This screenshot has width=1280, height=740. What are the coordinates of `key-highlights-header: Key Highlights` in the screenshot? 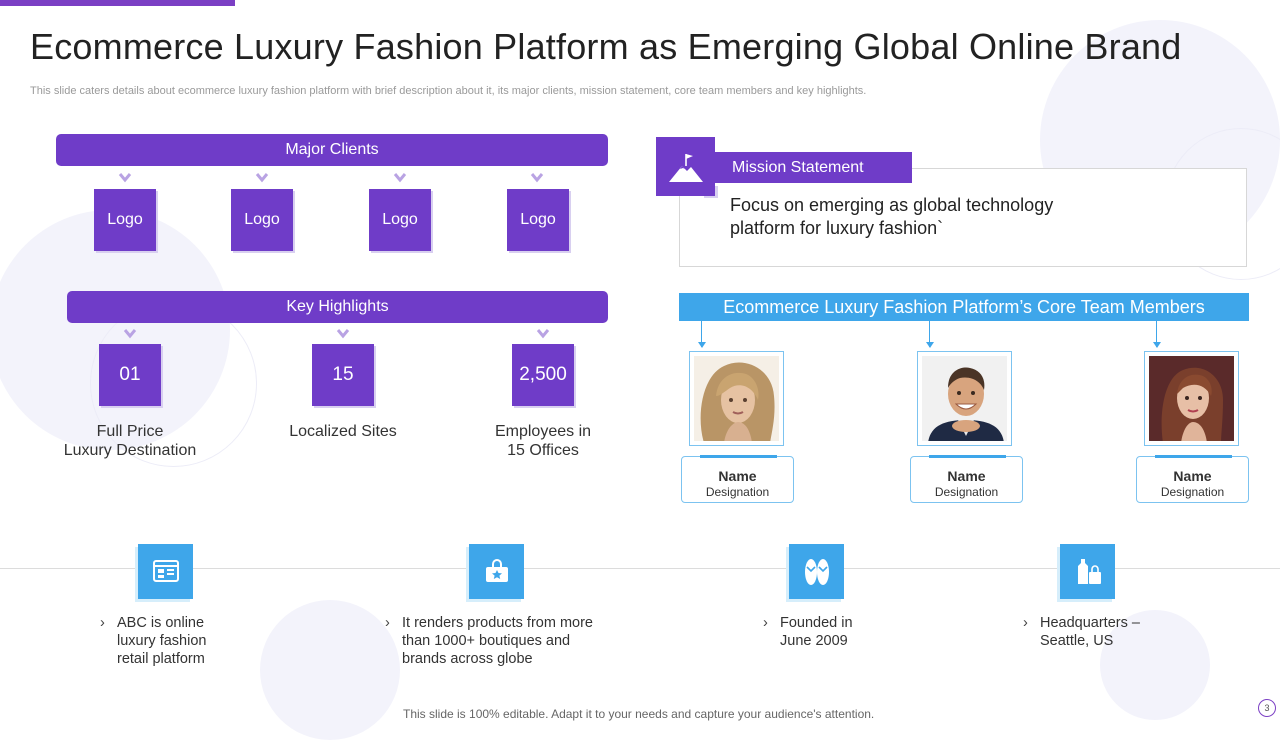 It's located at (337, 307).